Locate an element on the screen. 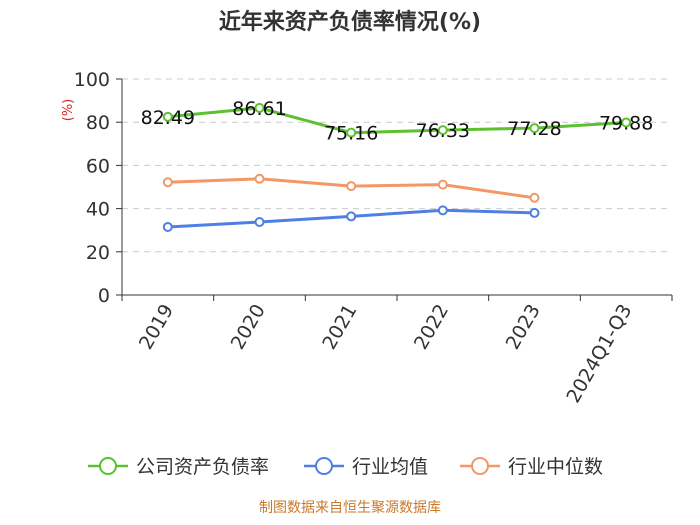  y-tick-label: 40 is located at coordinates (98, 210).